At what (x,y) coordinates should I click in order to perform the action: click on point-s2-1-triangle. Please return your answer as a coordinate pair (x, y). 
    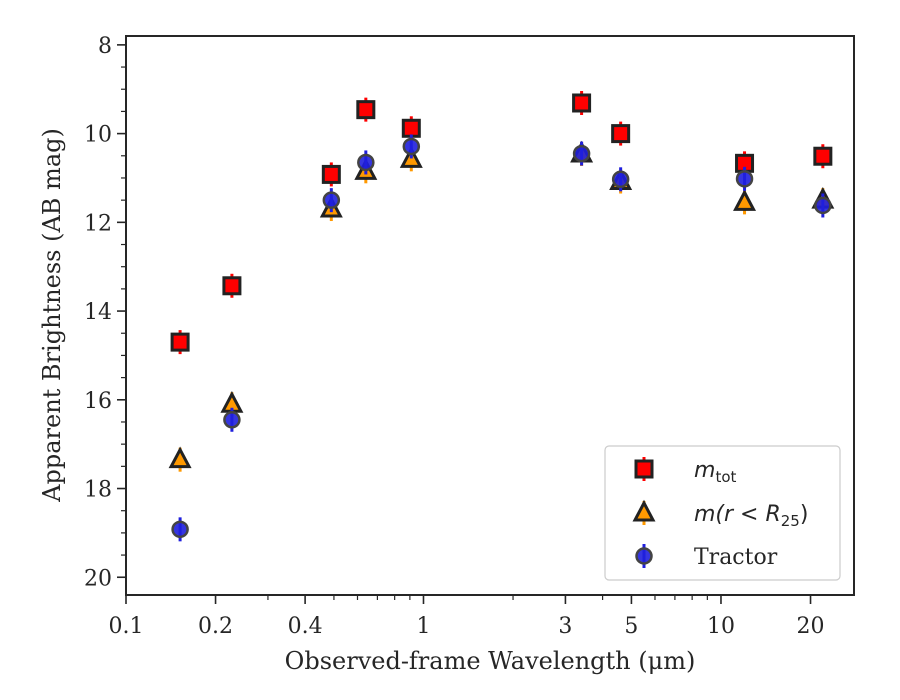
    Looking at the image, I should click on (180, 457).